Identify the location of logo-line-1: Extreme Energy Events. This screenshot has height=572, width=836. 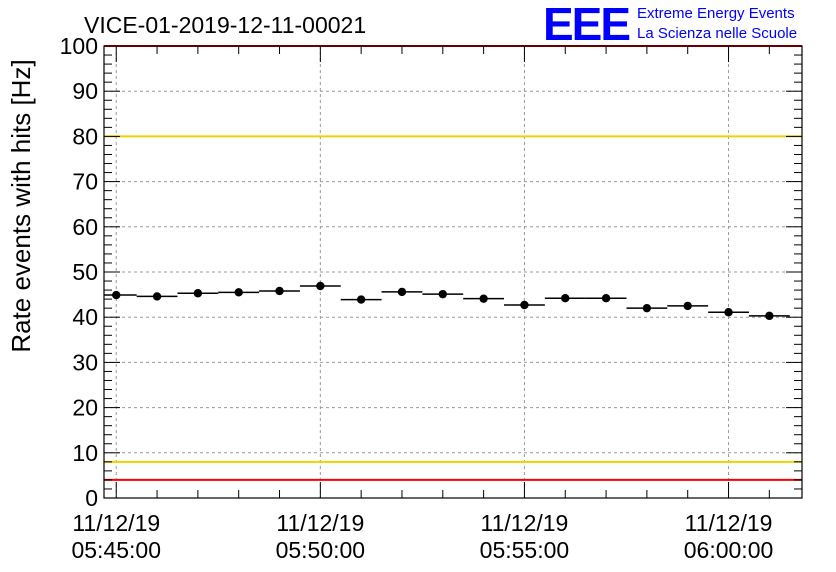
(716, 13).